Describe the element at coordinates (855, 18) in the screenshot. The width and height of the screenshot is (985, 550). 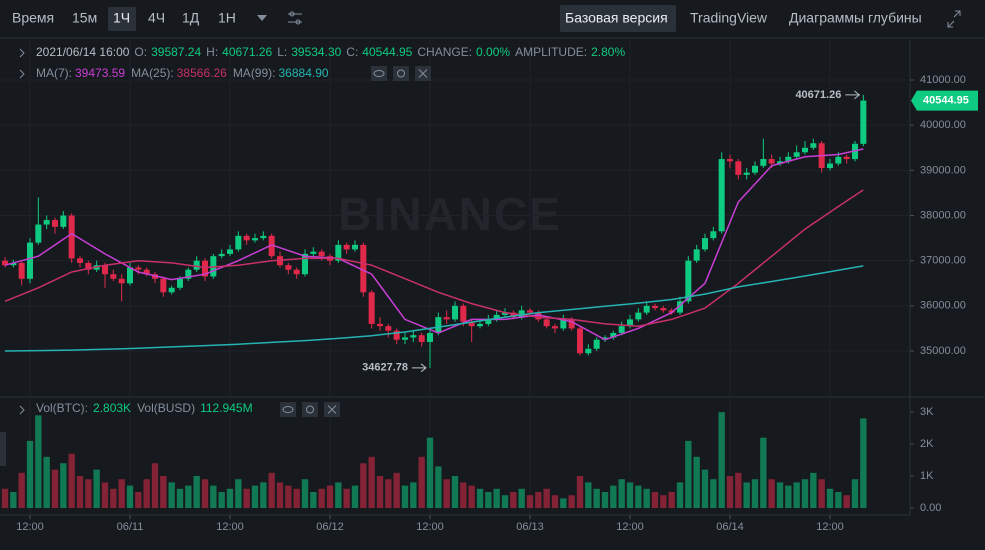
I see `view-tab: Диаграммы глубины` at that location.